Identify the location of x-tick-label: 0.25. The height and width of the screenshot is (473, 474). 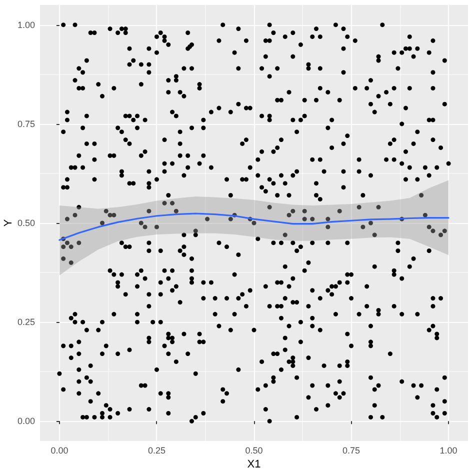
(157, 451).